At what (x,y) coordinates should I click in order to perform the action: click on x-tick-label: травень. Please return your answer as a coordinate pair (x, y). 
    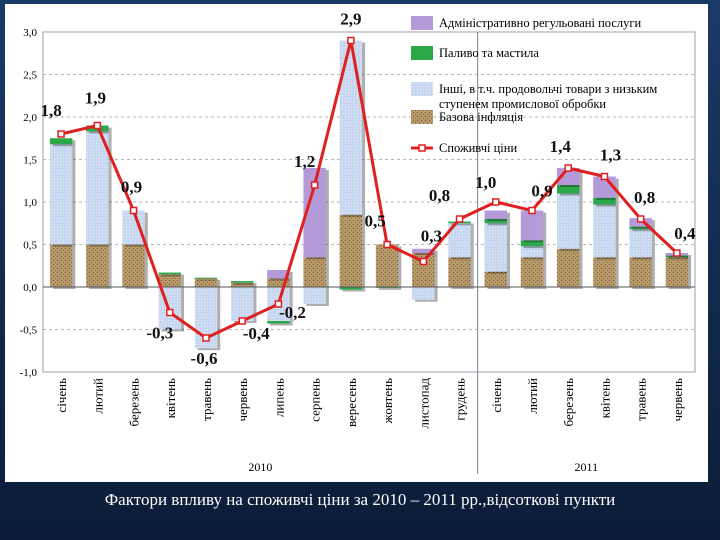
    Looking at the image, I should click on (641, 399).